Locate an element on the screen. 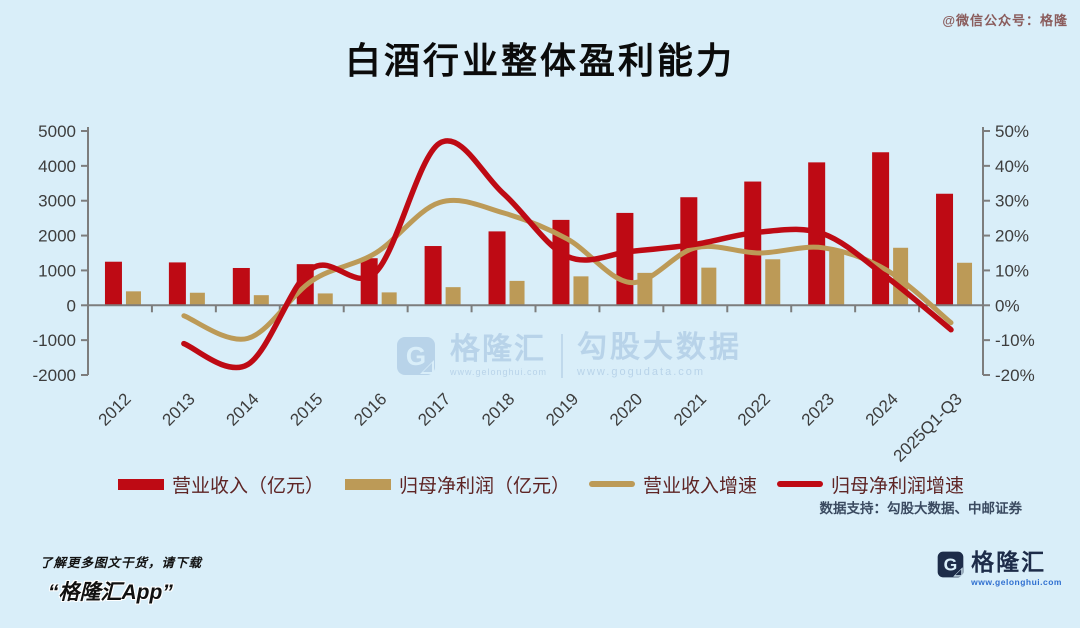  bar-revenue-2024 is located at coordinates (881, 229).